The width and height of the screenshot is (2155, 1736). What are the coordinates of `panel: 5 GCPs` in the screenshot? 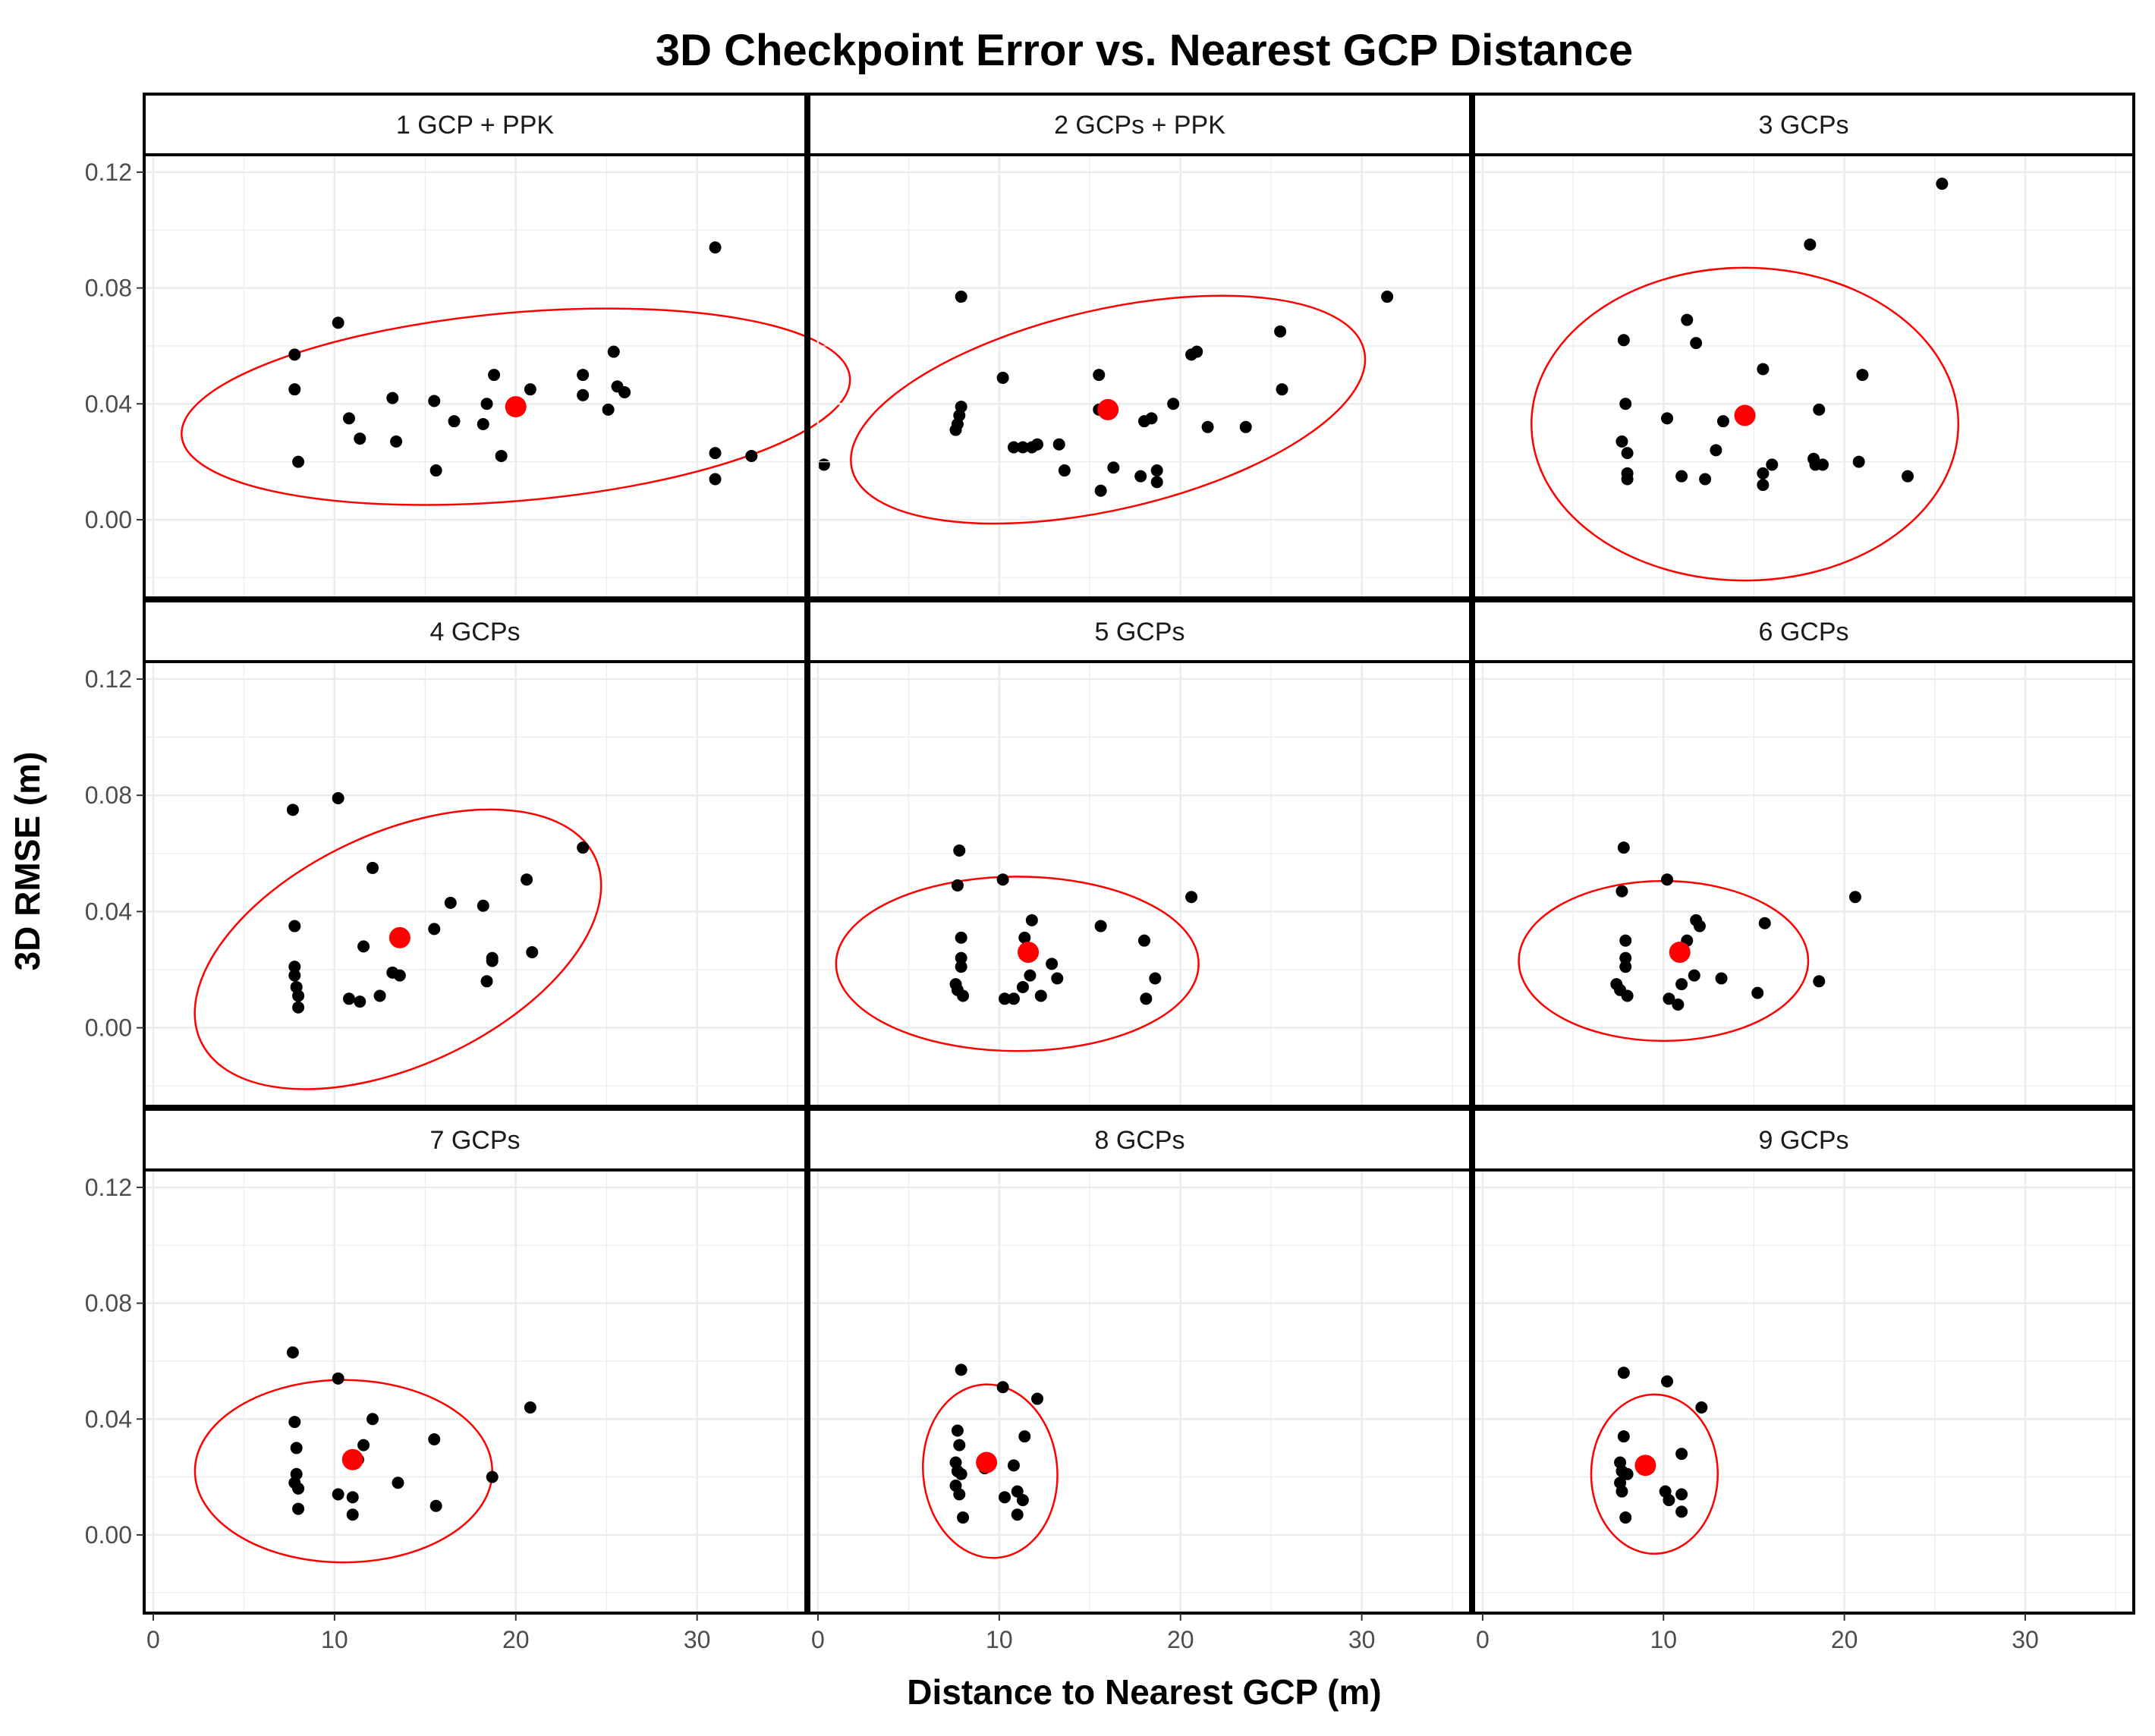 It's located at (1139, 853).